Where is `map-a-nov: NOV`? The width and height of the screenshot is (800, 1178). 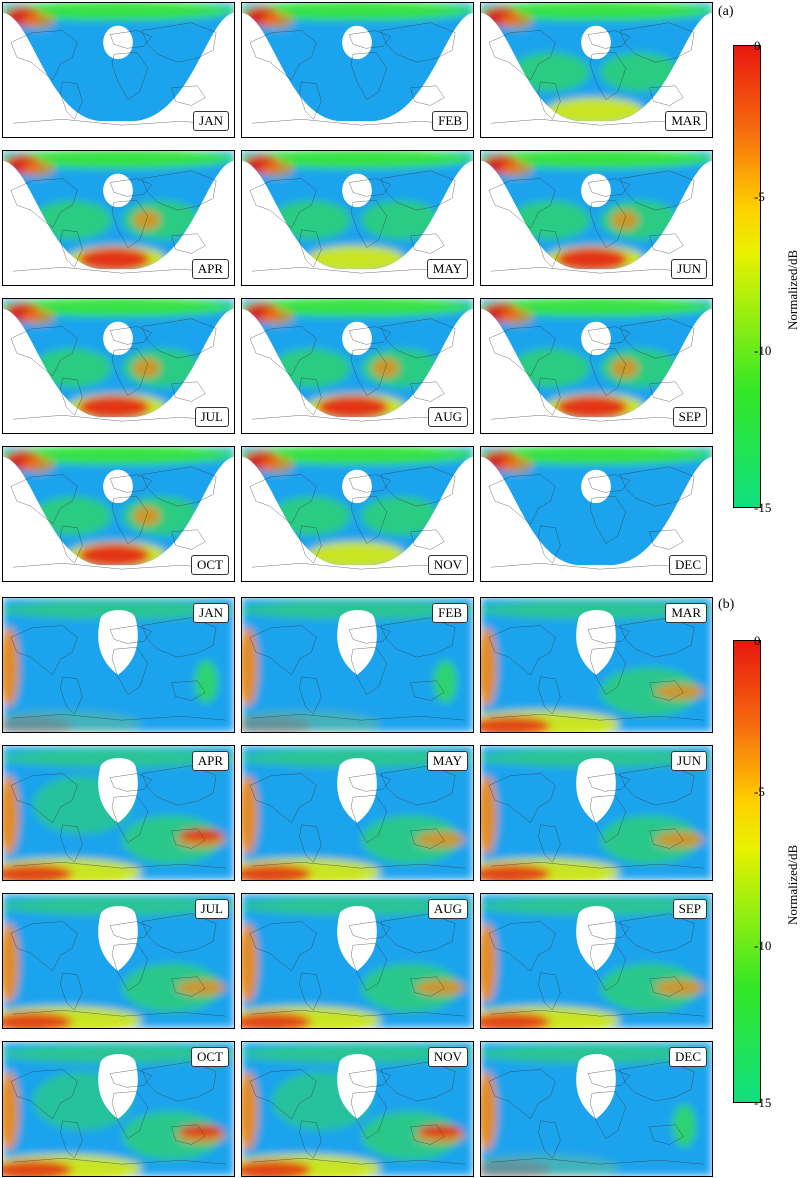 map-a-nov: NOV is located at coordinates (357, 514).